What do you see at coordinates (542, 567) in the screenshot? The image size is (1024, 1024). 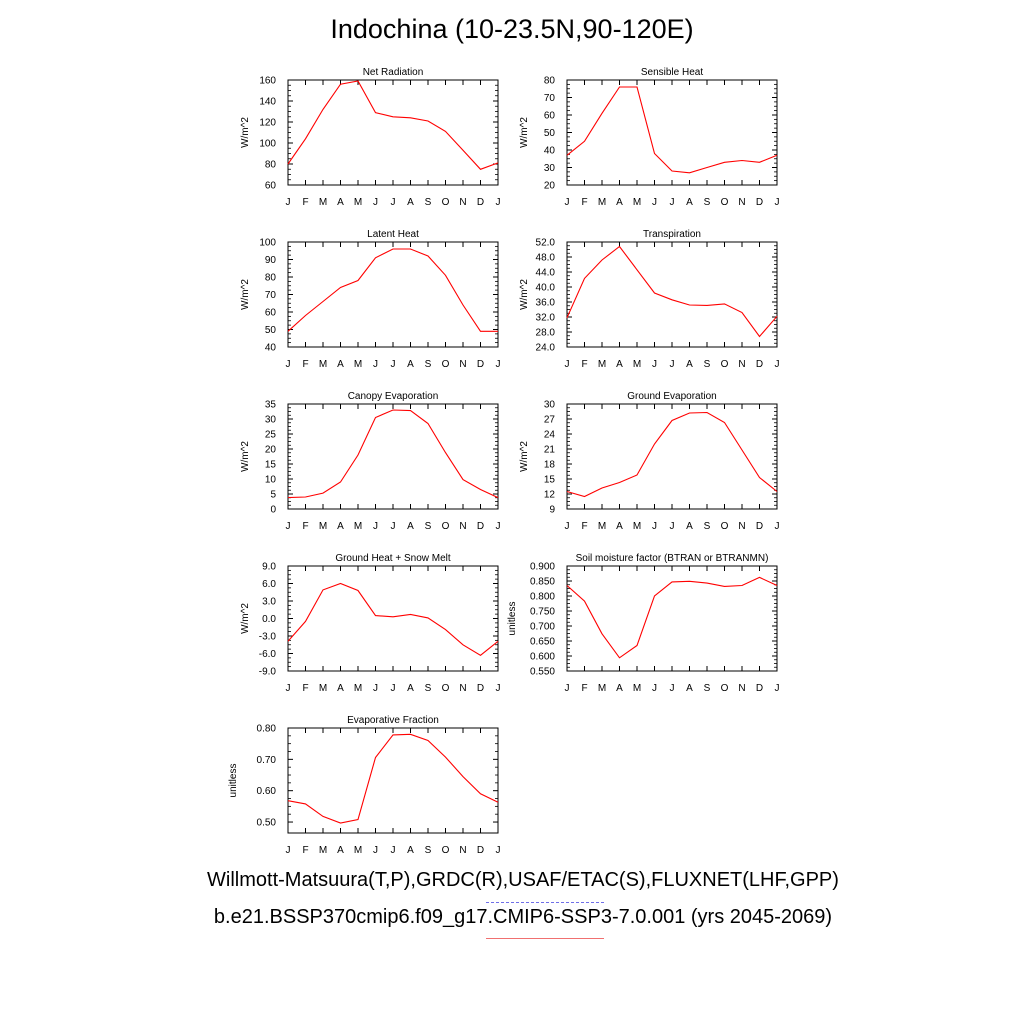 I see `y-tick-label: 0.900` at bounding box center [542, 567].